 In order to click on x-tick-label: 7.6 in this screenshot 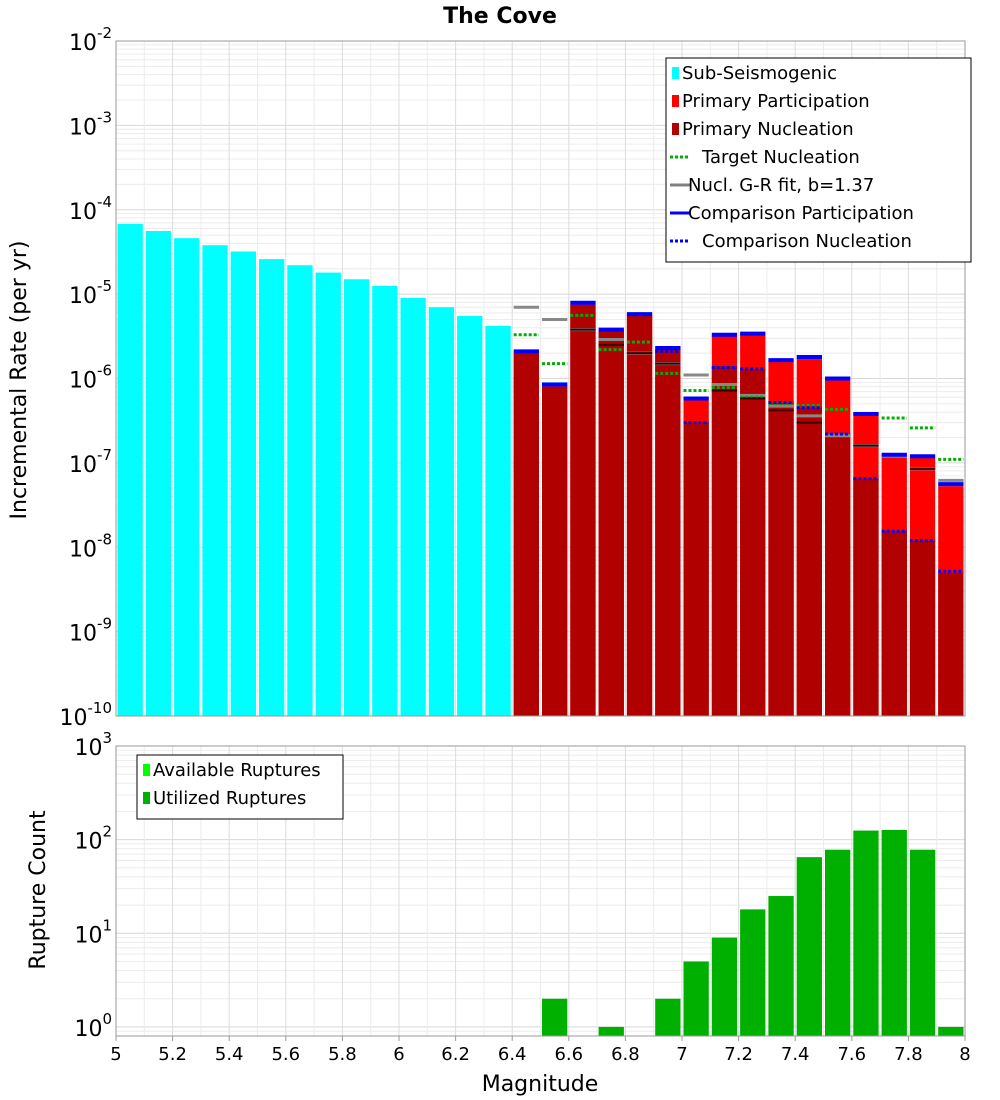, I will do `click(851, 1054)`.